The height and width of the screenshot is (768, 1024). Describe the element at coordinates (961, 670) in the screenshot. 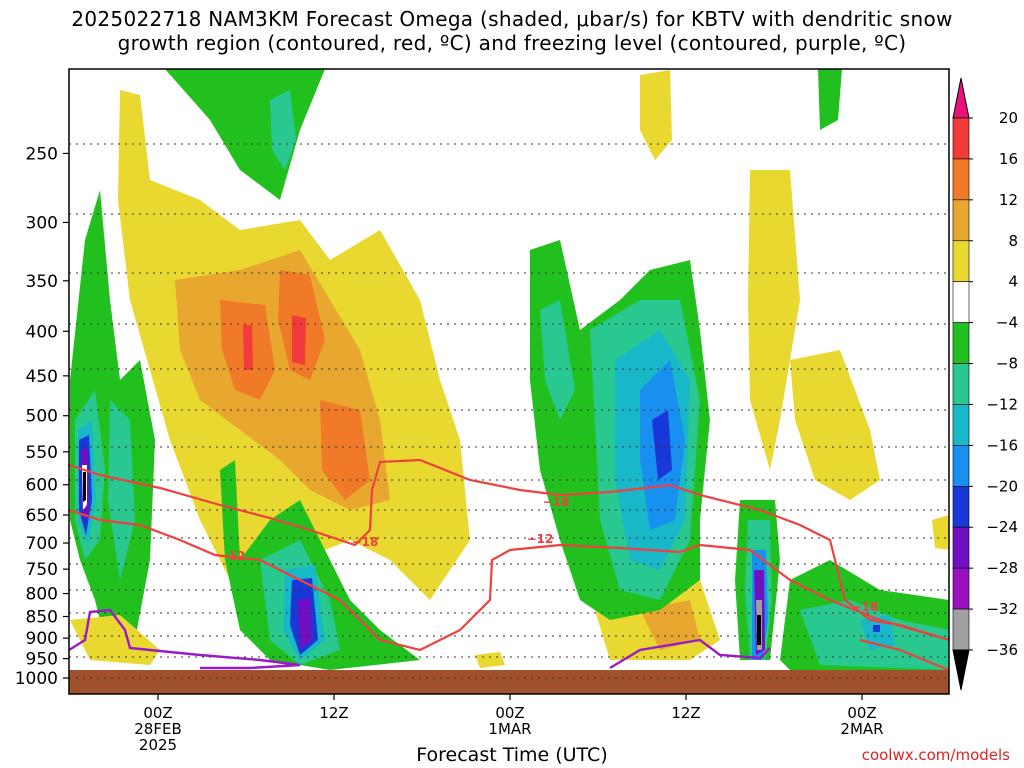

I see `colorbar-bottom-arrow` at that location.